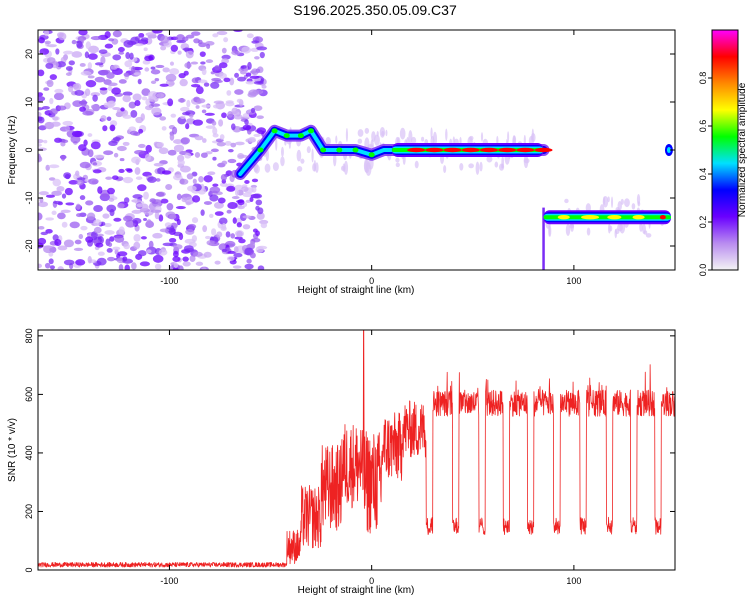  What do you see at coordinates (323, 150) in the screenshot?
I see `signal-peak` at bounding box center [323, 150].